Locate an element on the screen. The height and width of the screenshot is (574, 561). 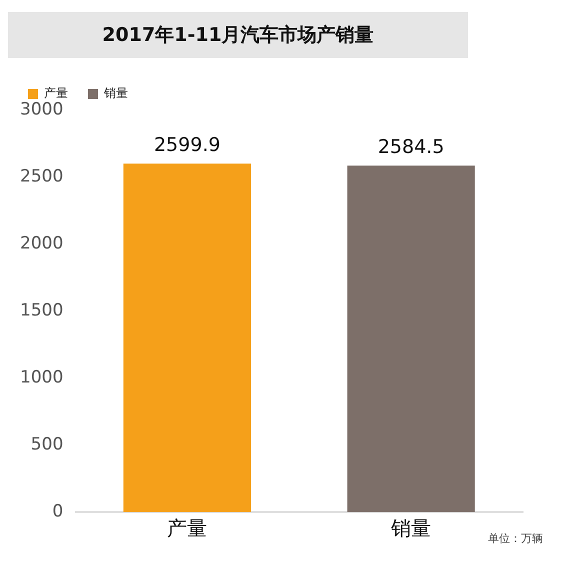
y-tick-label: 1500 is located at coordinates (42, 310).